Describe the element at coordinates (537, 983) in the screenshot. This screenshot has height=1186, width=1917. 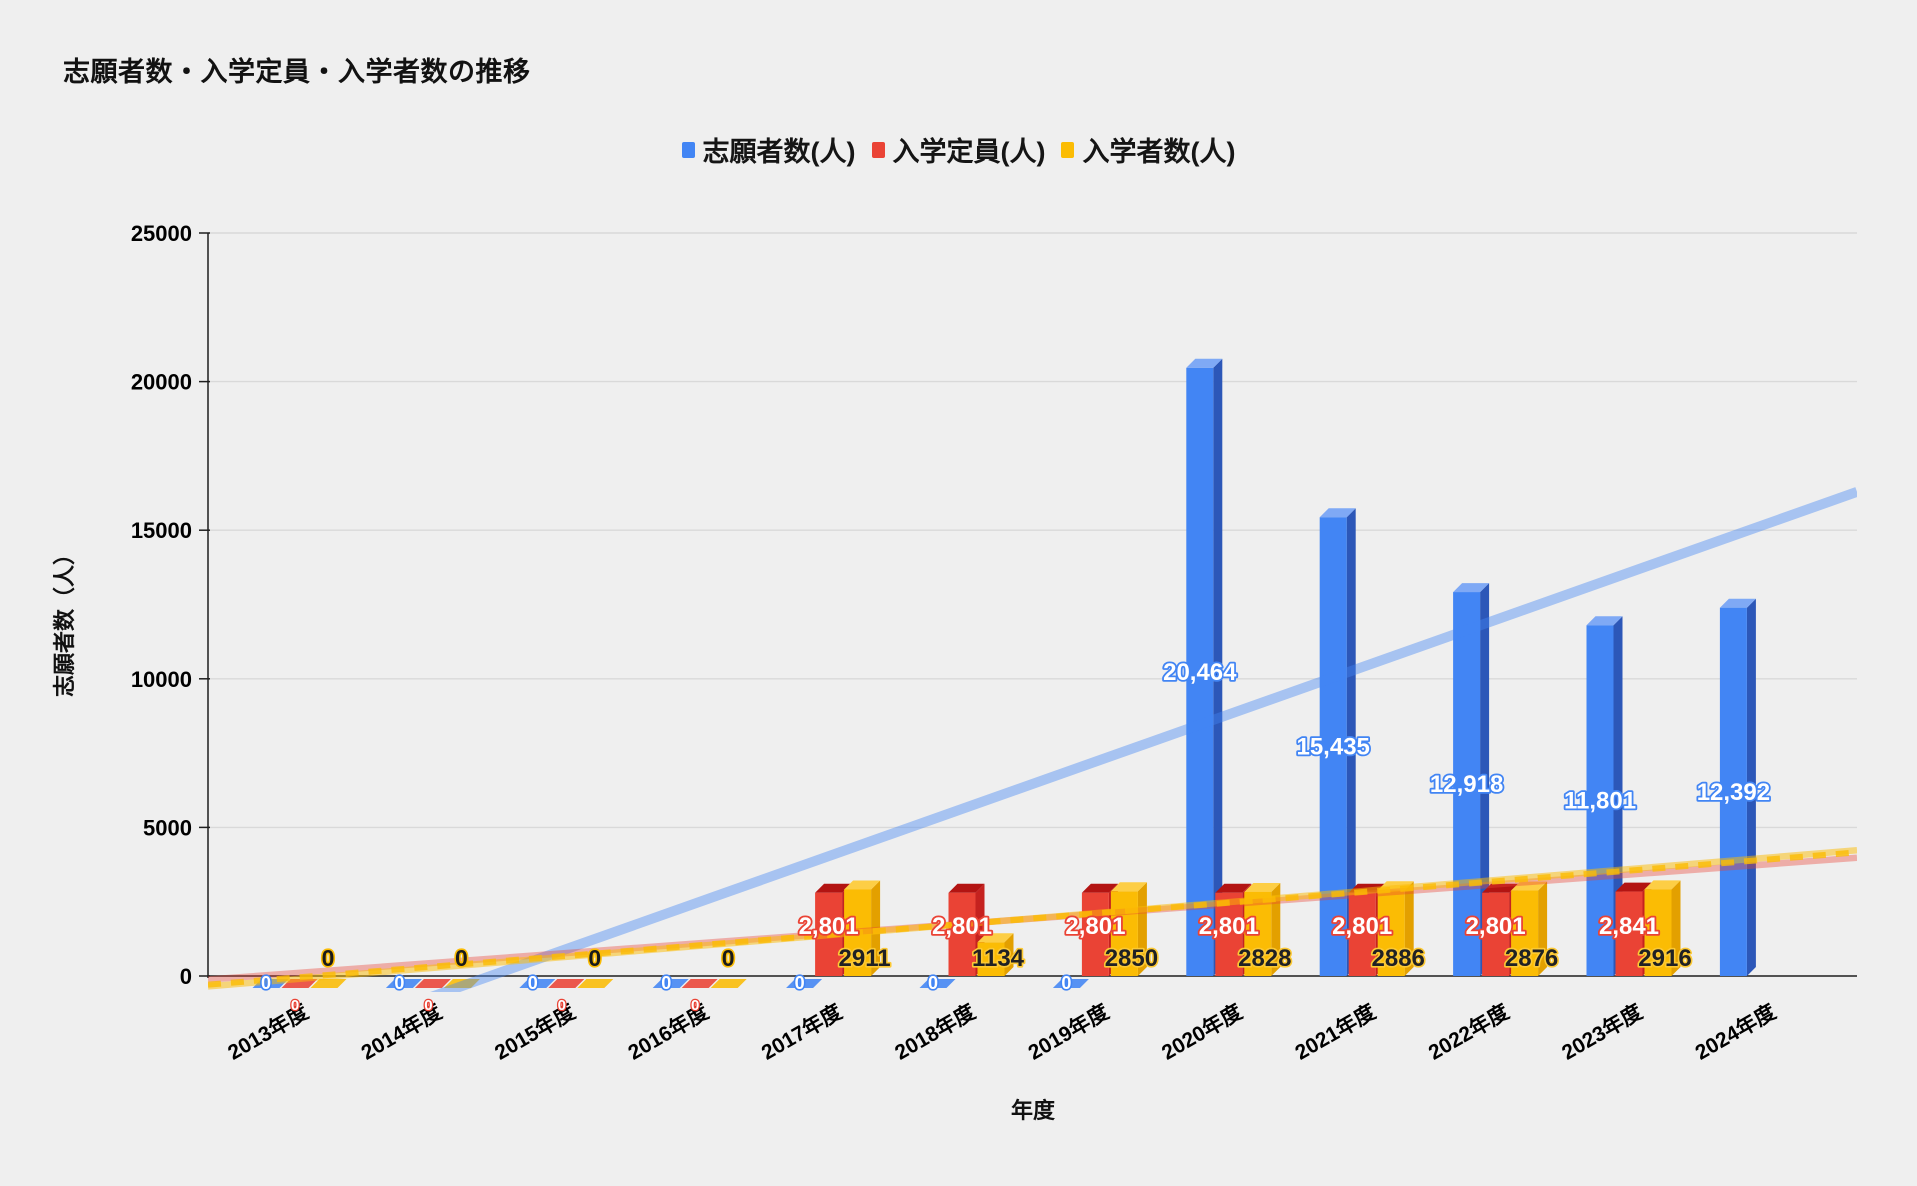
I see `bar-zero-志願者数(人)-2015年度` at that location.